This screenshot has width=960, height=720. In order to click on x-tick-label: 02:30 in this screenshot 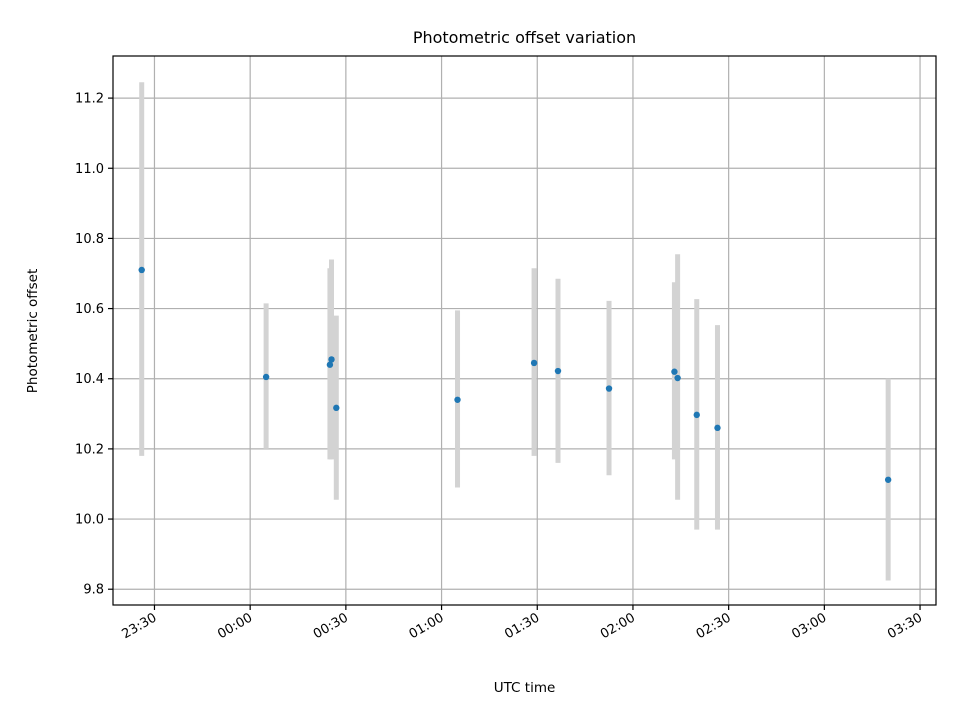, I will do `click(714, 626)`.